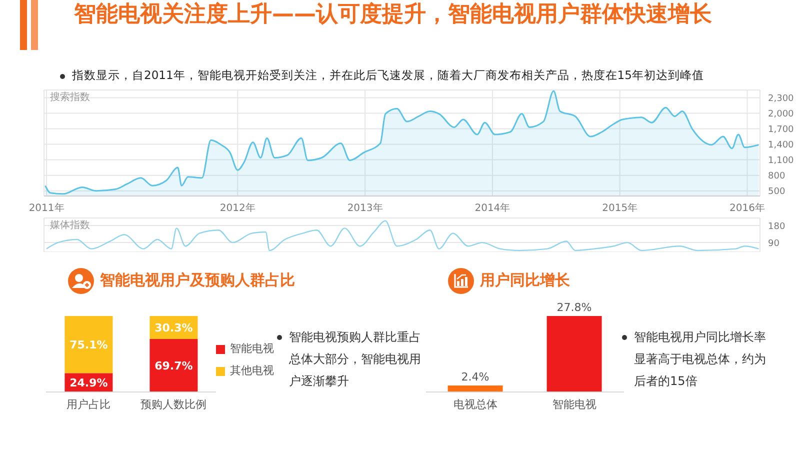  Describe the element at coordinates (197, 280) in the screenshot. I see `chart-title: 智能电视用户及预购人群占比` at that location.